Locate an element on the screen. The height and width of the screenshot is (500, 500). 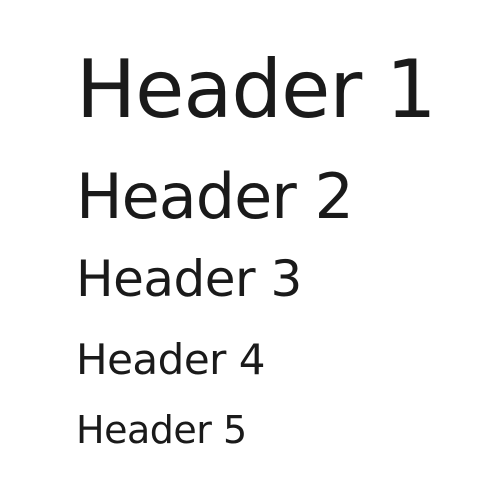
heading-level-3: Header 3 is located at coordinates (189, 279).